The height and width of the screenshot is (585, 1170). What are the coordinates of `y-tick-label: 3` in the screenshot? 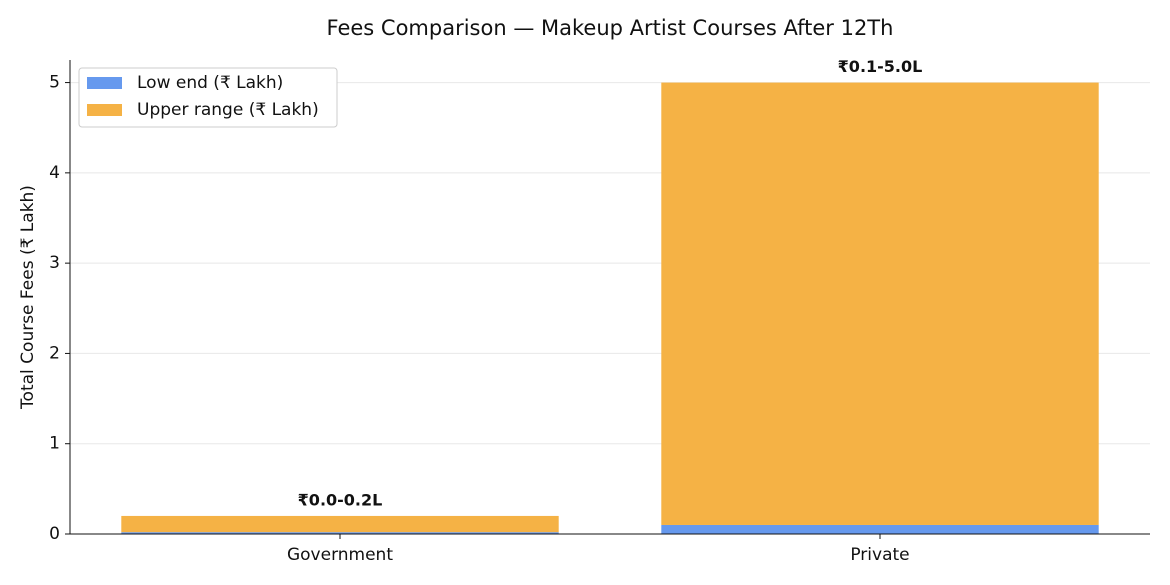 It's located at (54, 263).